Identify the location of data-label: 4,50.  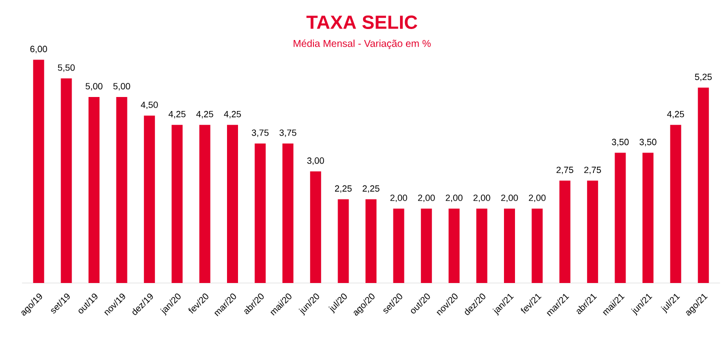
(149, 106).